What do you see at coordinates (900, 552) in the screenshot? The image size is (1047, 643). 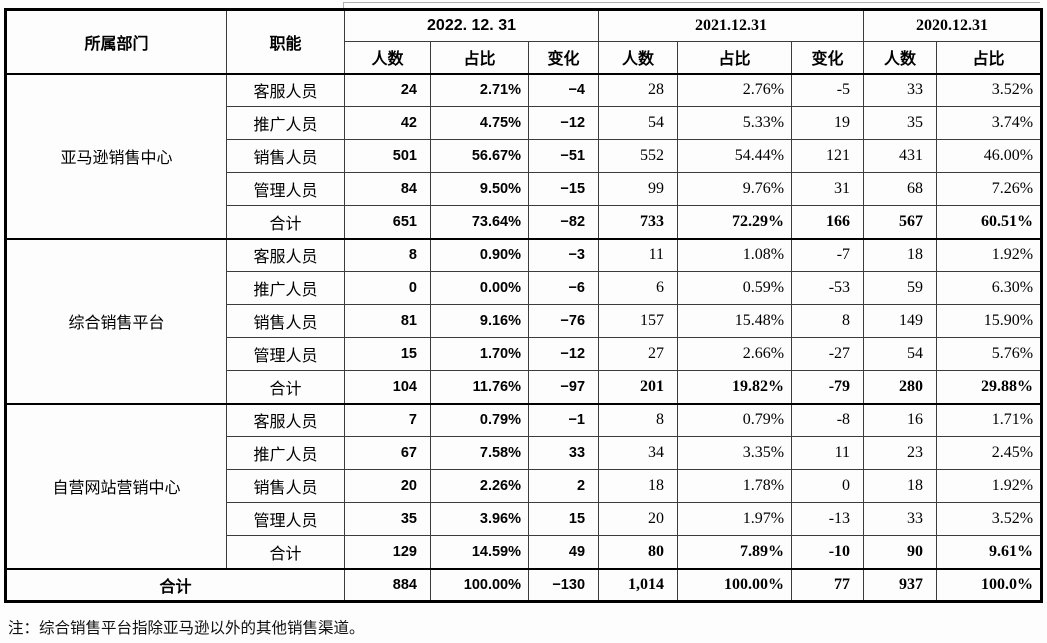 I see `value-cell: 90` at bounding box center [900, 552].